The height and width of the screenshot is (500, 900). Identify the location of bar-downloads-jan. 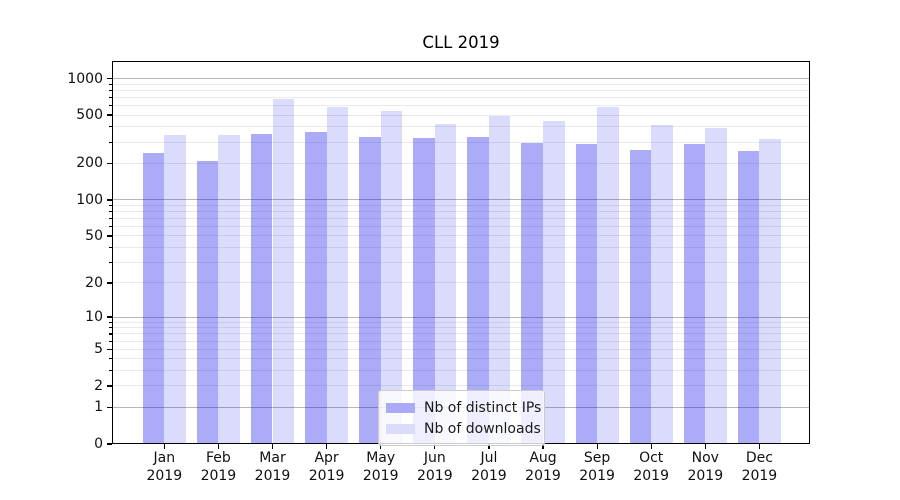
(175, 289).